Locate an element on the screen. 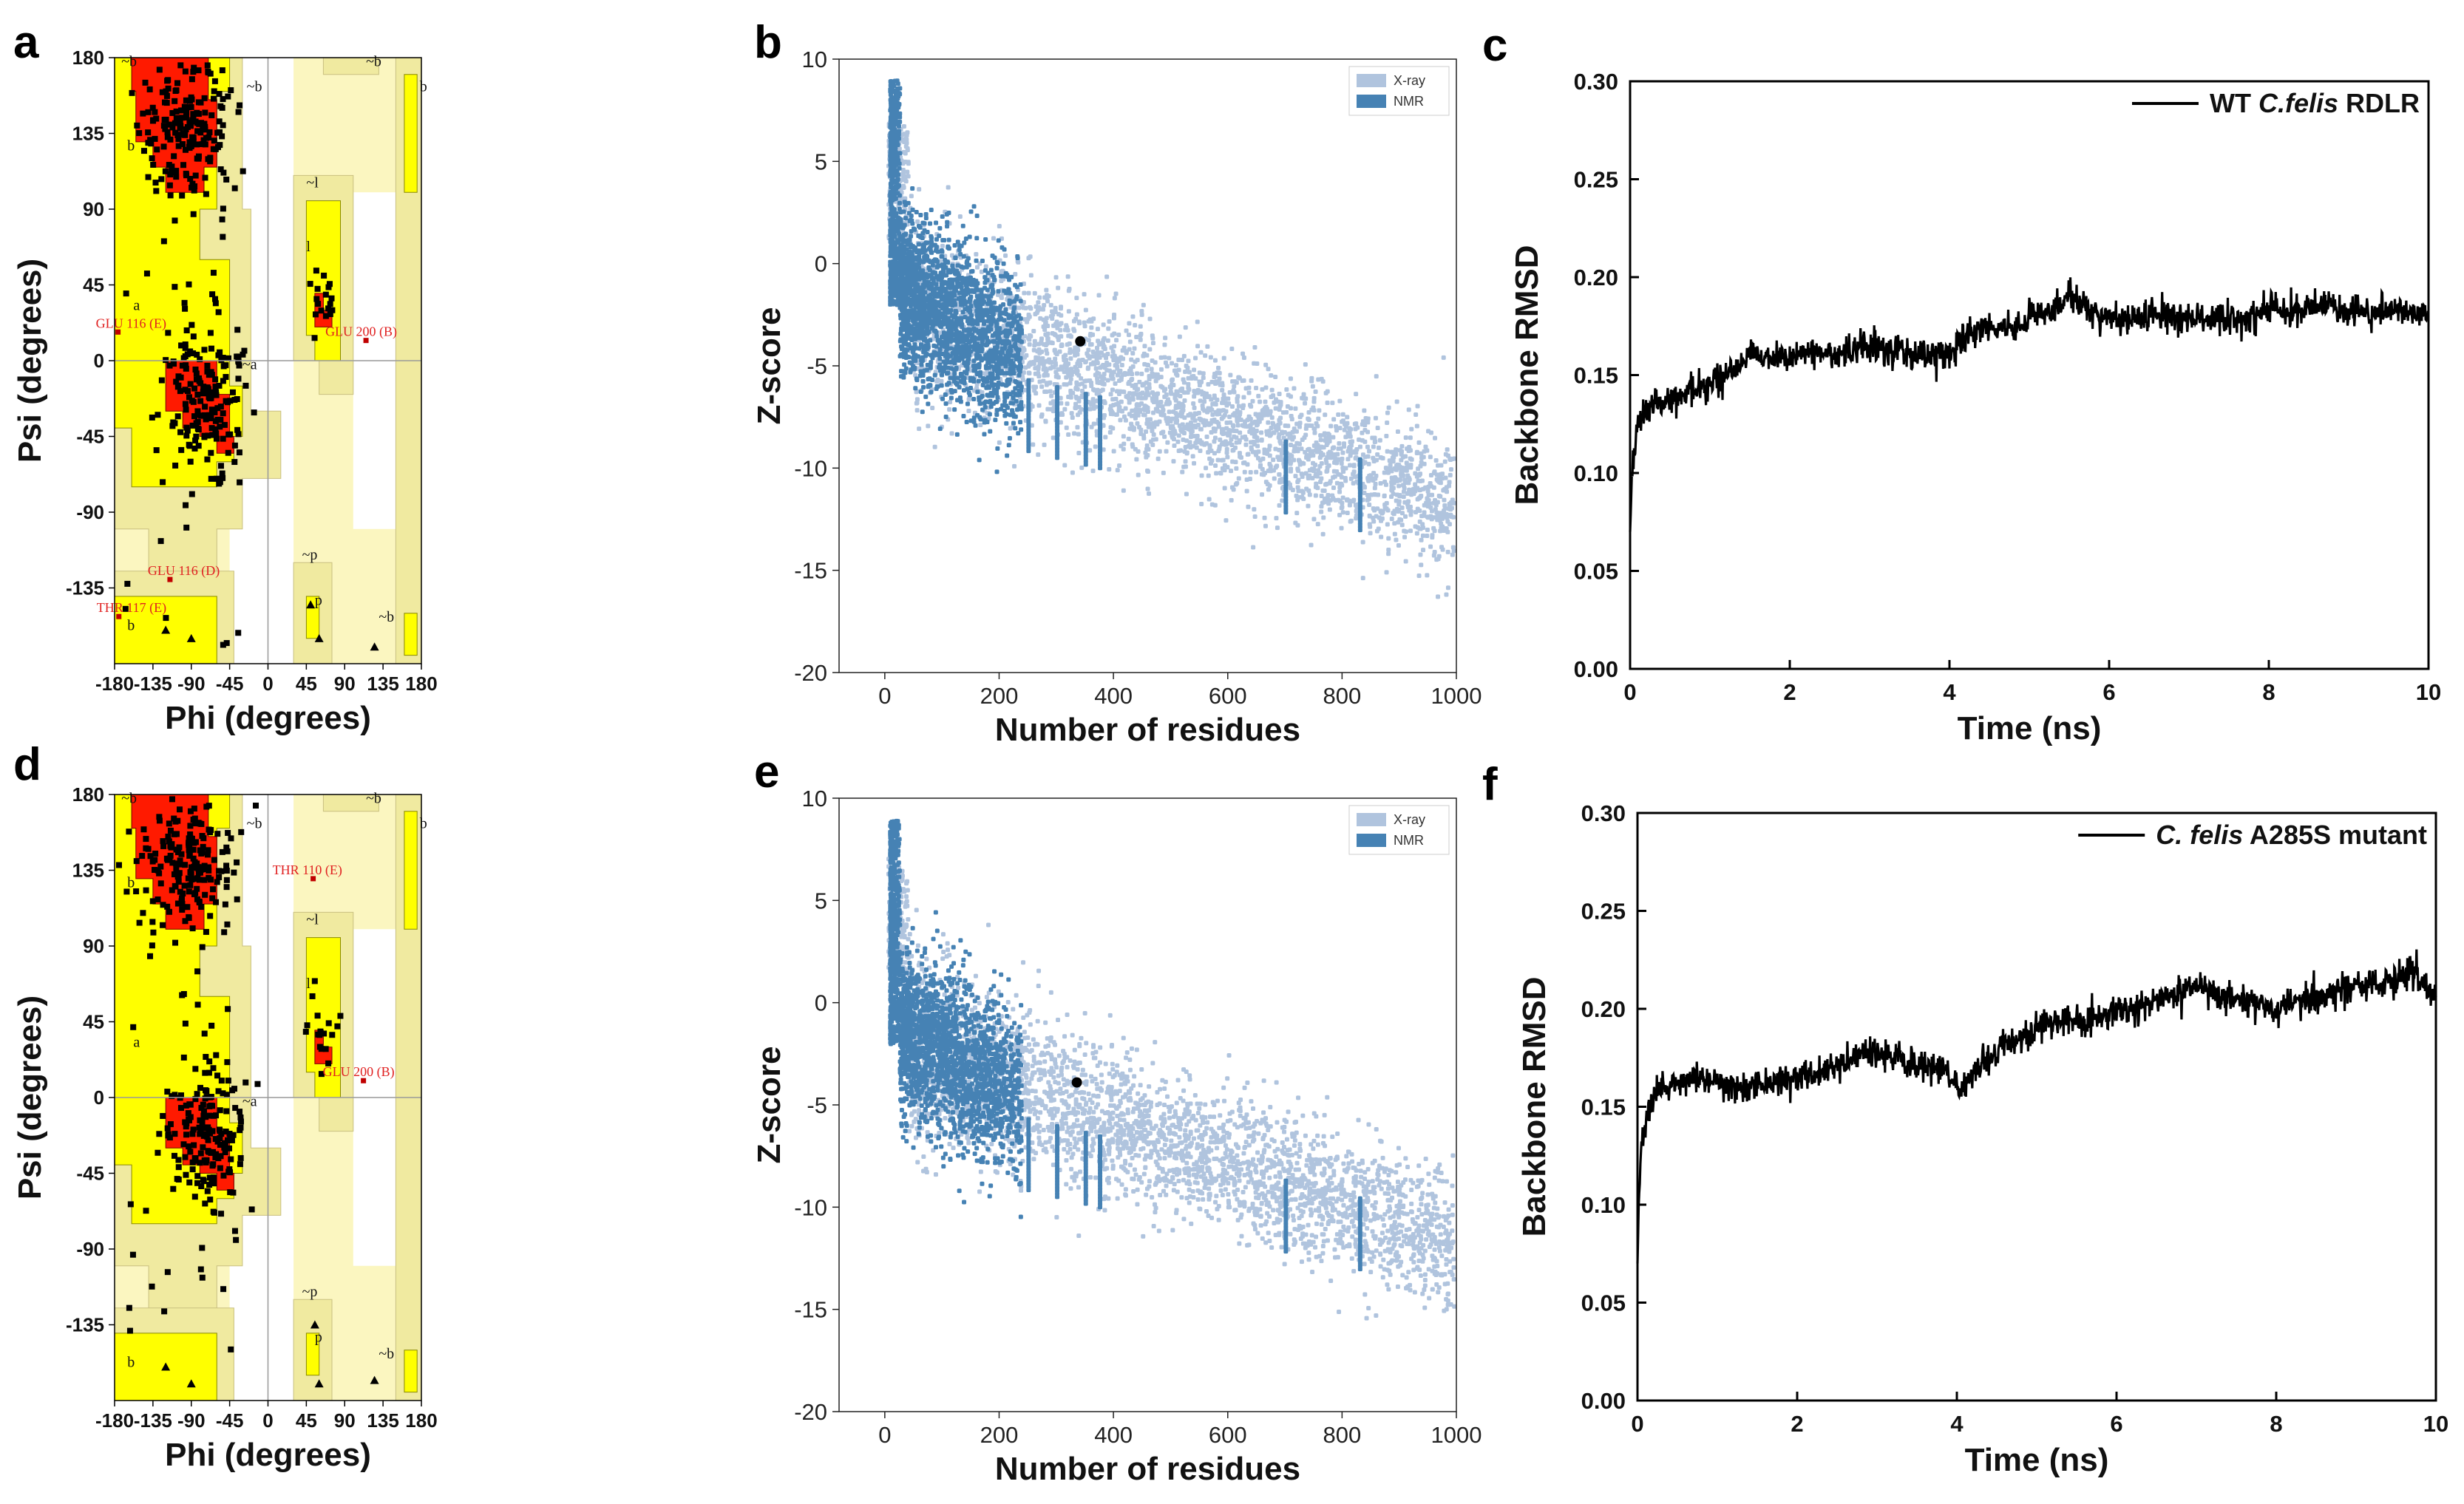 The image size is (2464, 1504). rama-xtick-label-d: 90 is located at coordinates (345, 1421).